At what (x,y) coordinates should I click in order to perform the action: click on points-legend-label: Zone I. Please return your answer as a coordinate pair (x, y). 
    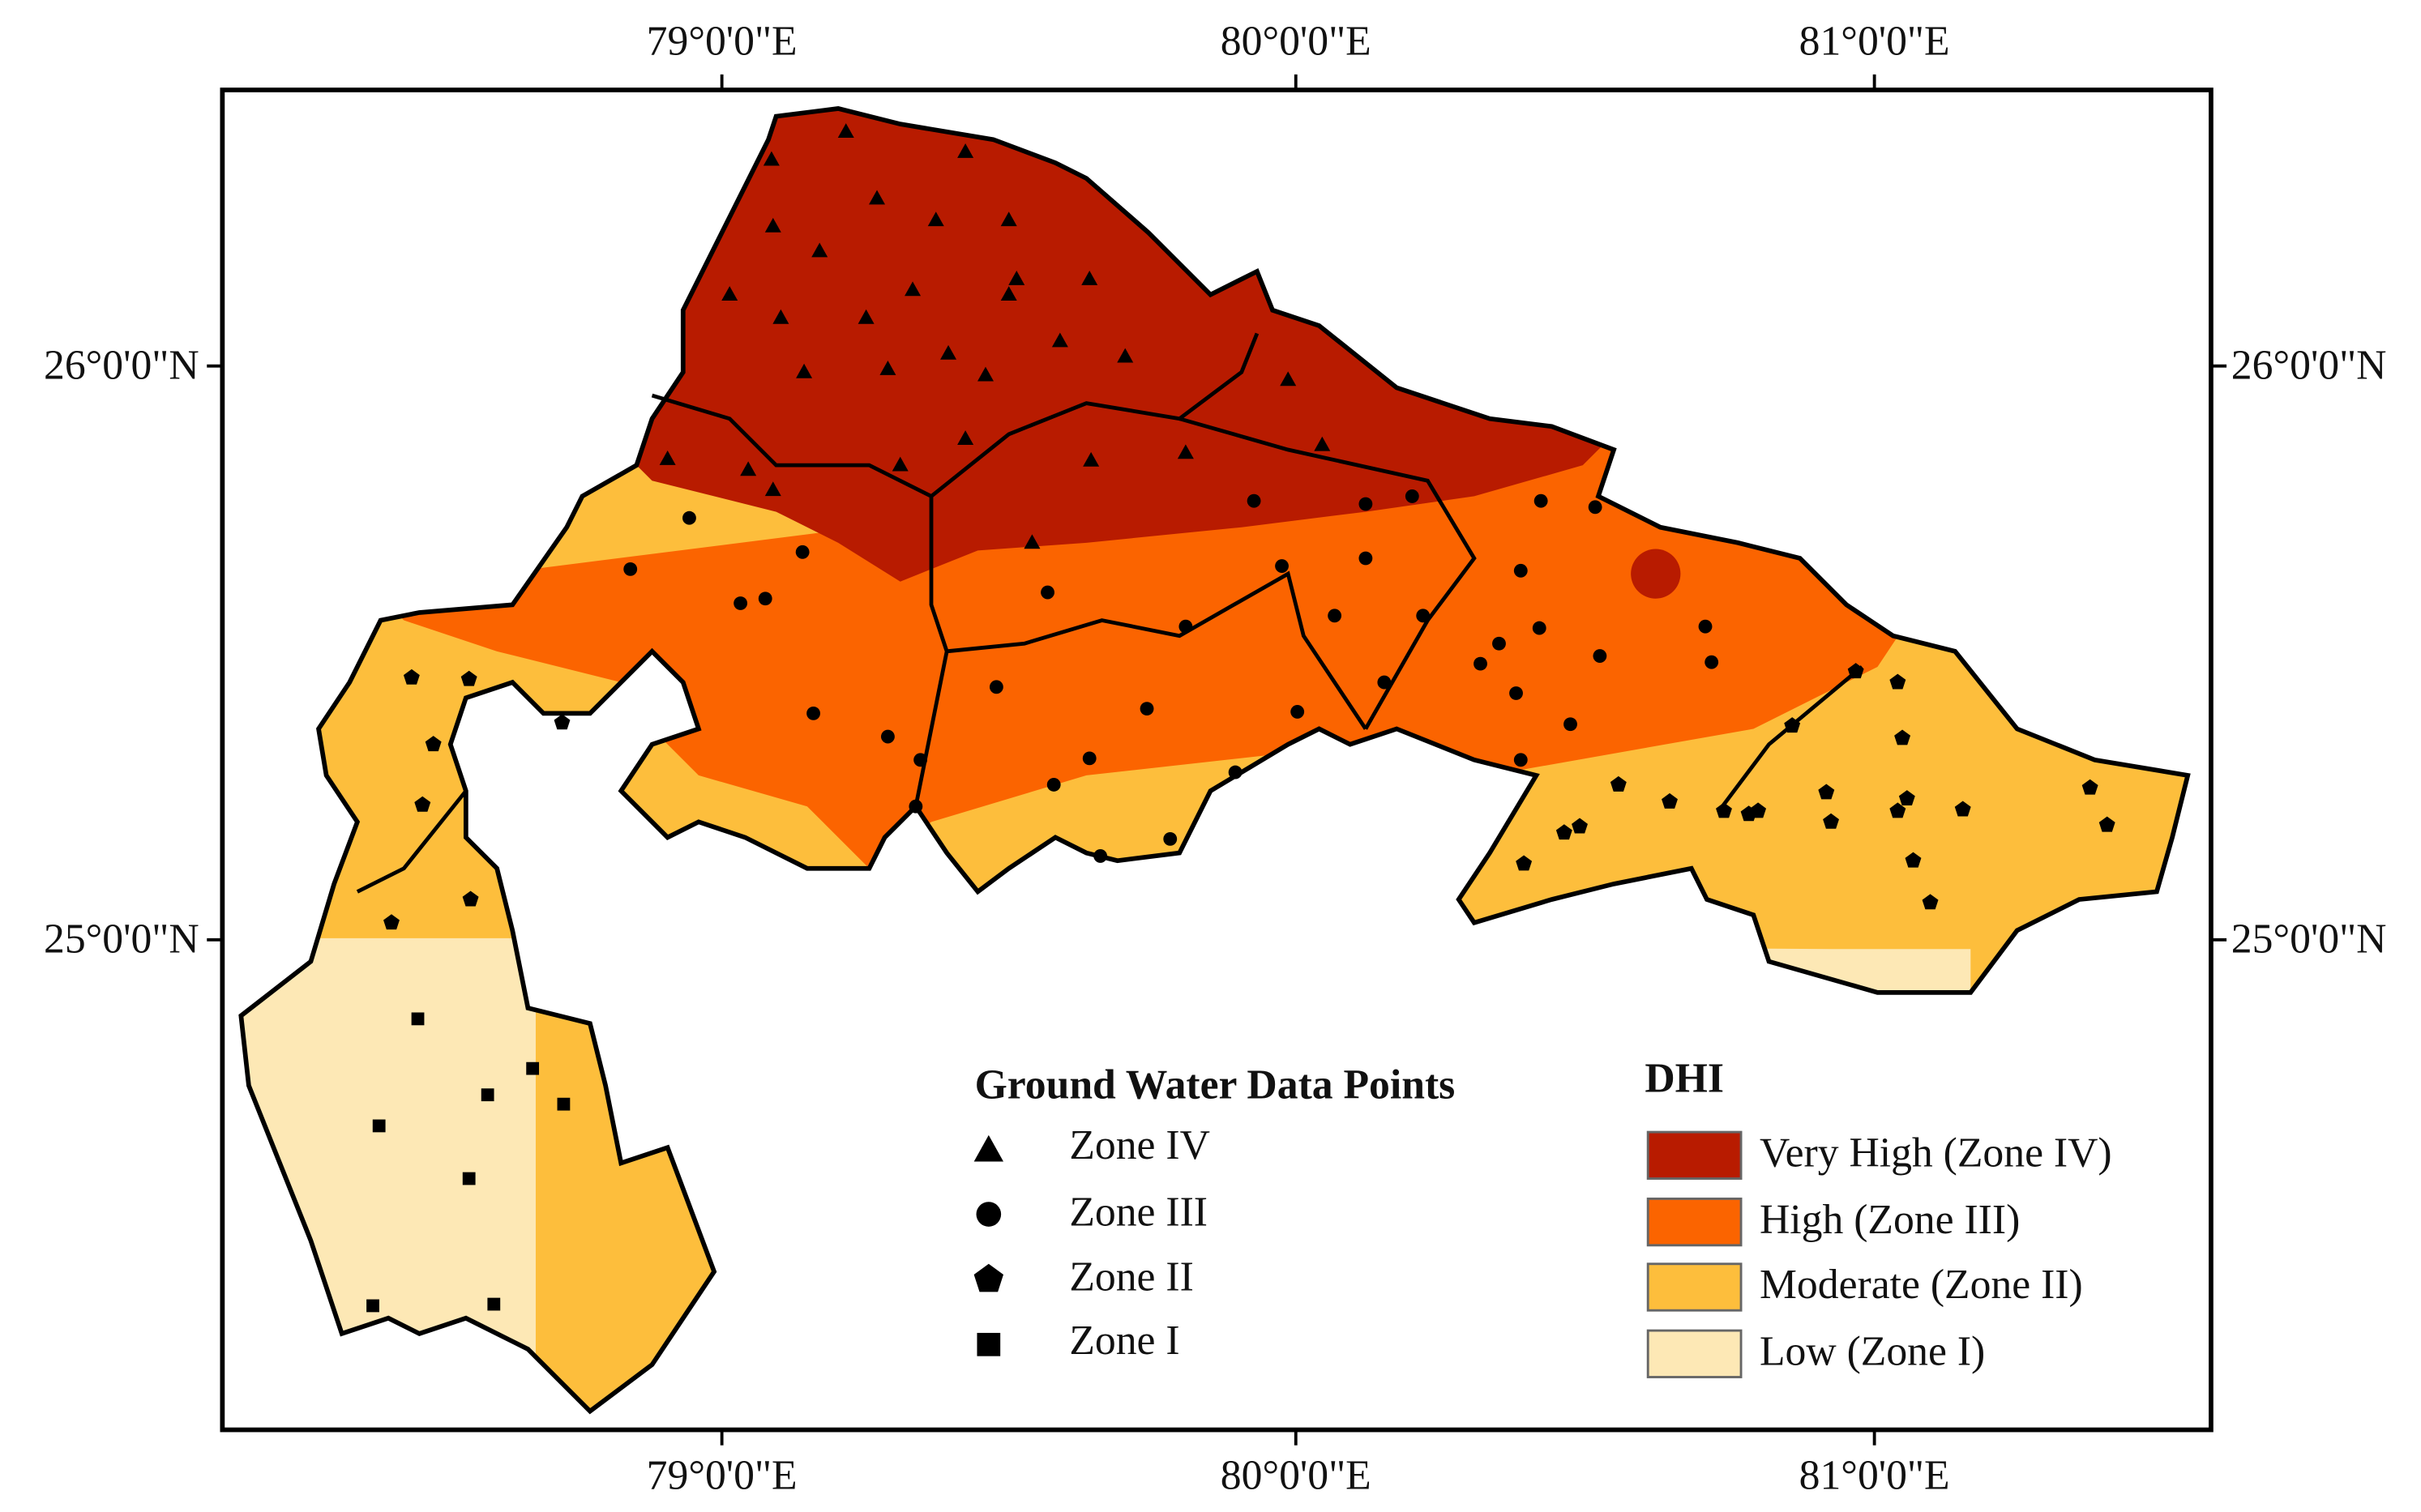
    Looking at the image, I should click on (1124, 1341).